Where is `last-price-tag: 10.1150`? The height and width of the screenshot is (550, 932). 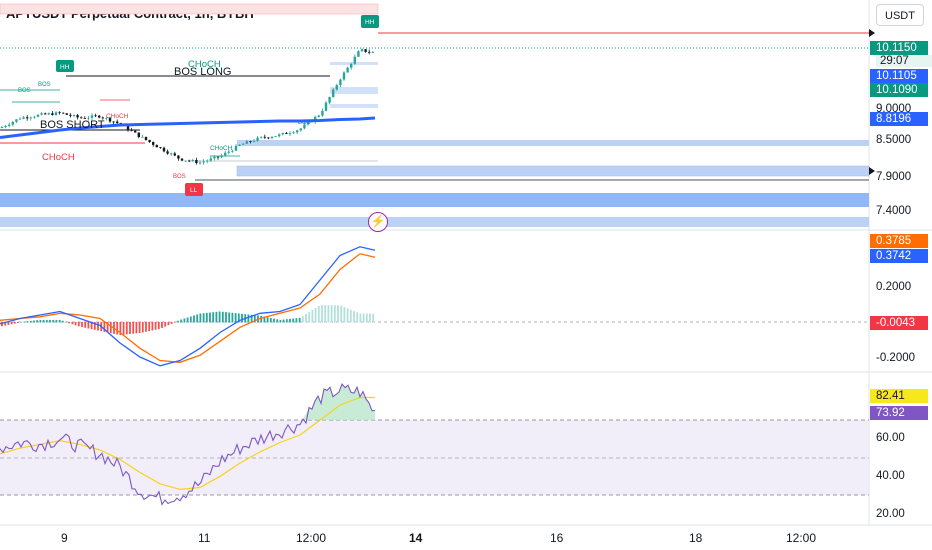
last-price-tag: 10.1150 is located at coordinates (899, 48).